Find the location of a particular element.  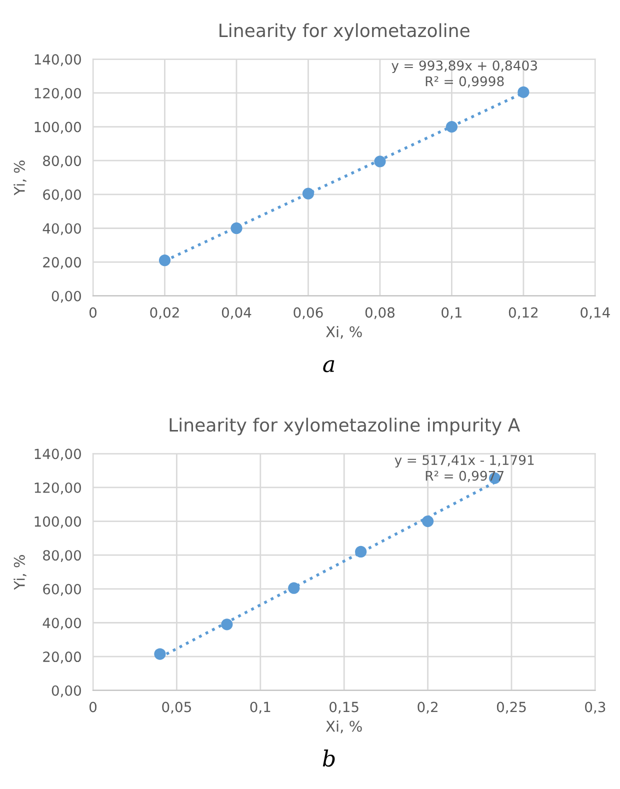

x-tick-label: 0,08 is located at coordinates (379, 313).